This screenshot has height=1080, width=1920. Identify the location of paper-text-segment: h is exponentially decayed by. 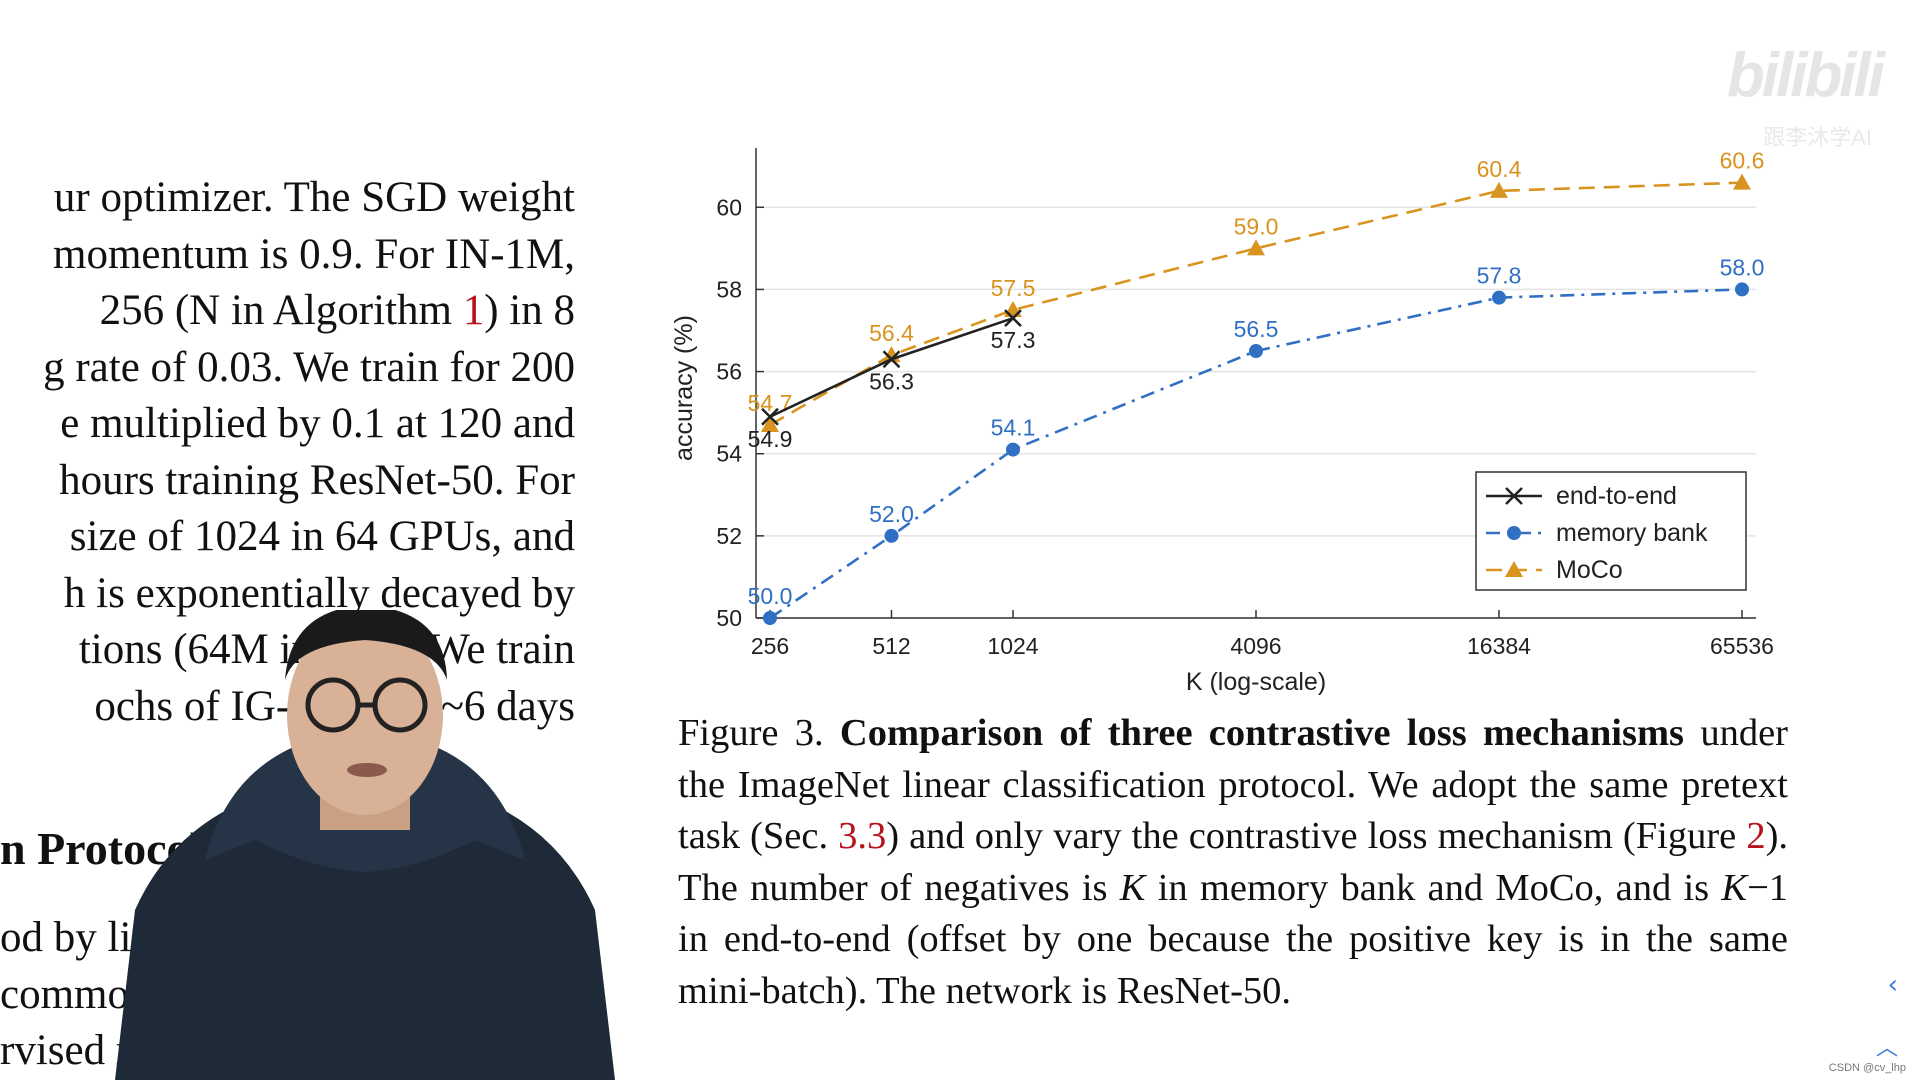
(319, 593).